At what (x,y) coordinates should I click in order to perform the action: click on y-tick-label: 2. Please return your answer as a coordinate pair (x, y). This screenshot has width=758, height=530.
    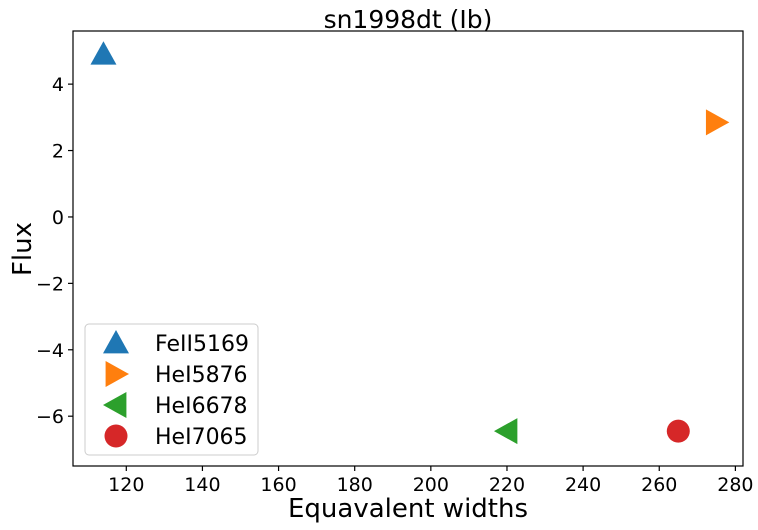
    Looking at the image, I should click on (58, 152).